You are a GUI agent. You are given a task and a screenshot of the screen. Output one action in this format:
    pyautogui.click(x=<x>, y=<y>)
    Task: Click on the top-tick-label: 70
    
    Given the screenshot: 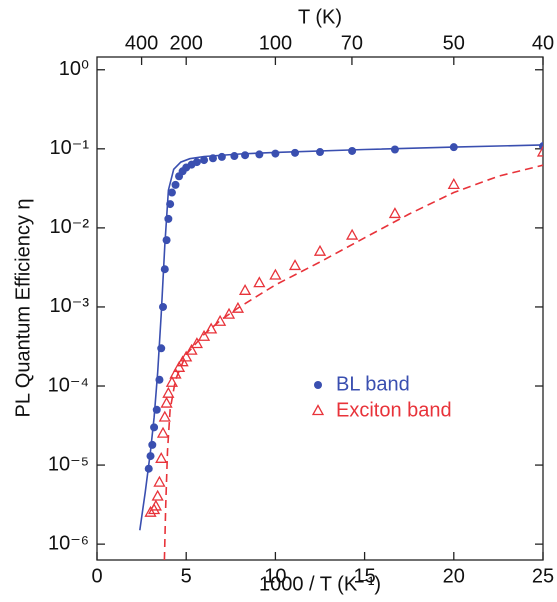 What is the action you would take?
    pyautogui.click(x=352, y=43)
    